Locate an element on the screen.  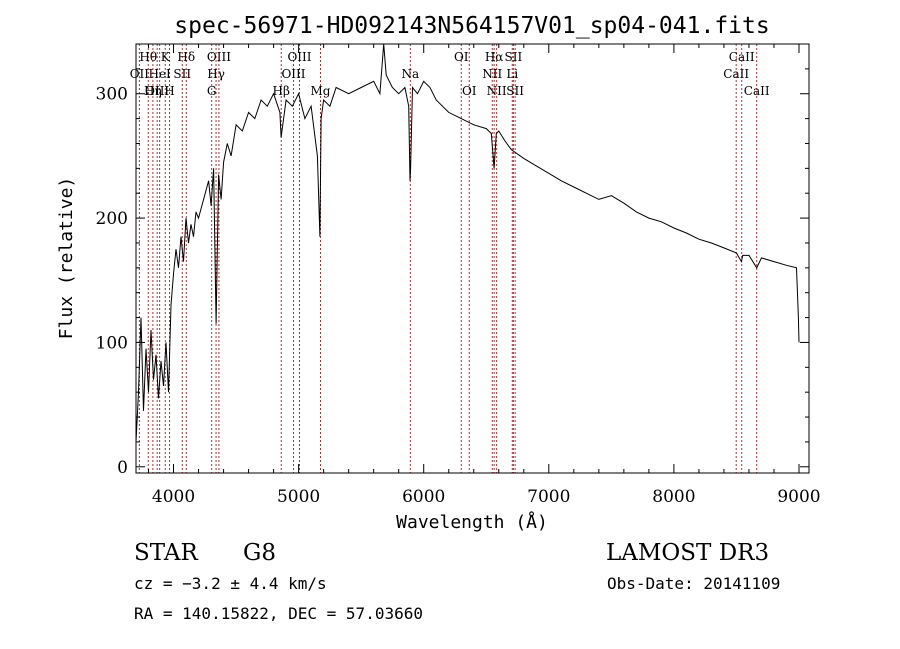
line-label: H is located at coordinates (169, 91).